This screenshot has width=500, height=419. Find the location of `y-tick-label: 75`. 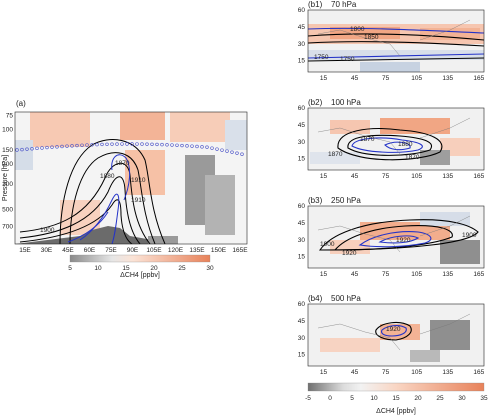

y-tick-label: 75 is located at coordinates (10, 115).